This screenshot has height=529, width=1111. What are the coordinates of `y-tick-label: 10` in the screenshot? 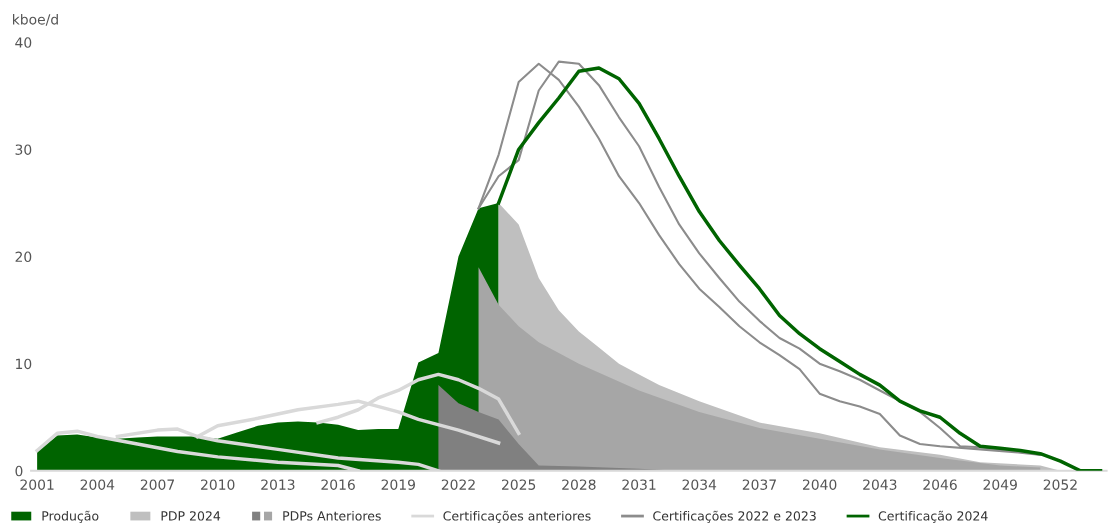 It's located at (24, 364).